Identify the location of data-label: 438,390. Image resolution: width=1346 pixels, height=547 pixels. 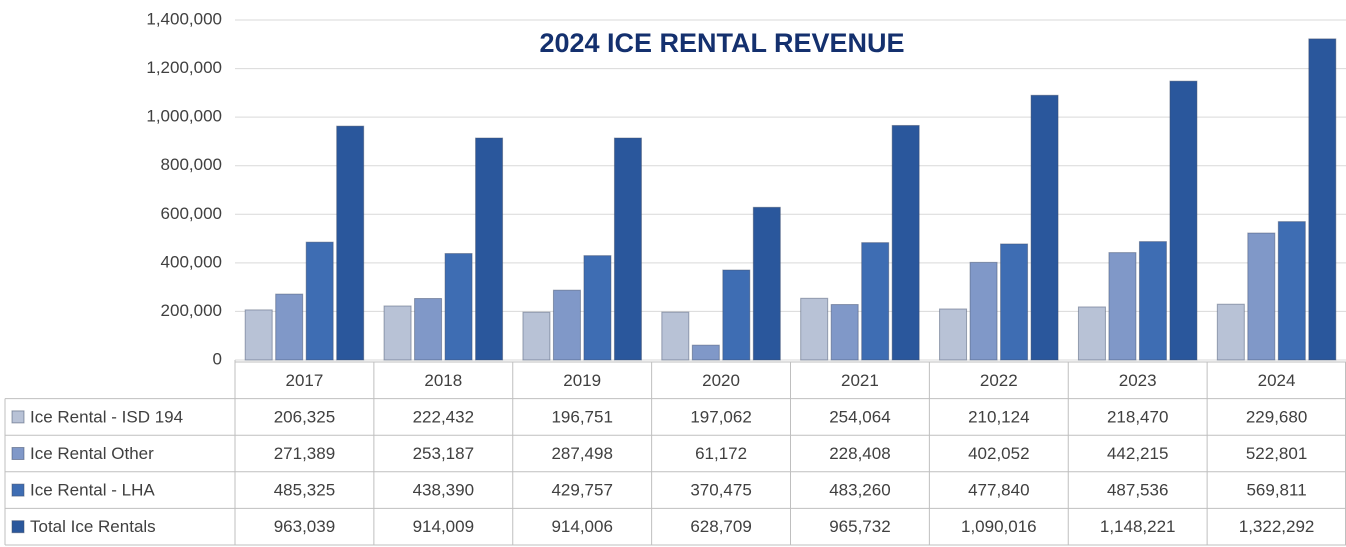
(443, 490).